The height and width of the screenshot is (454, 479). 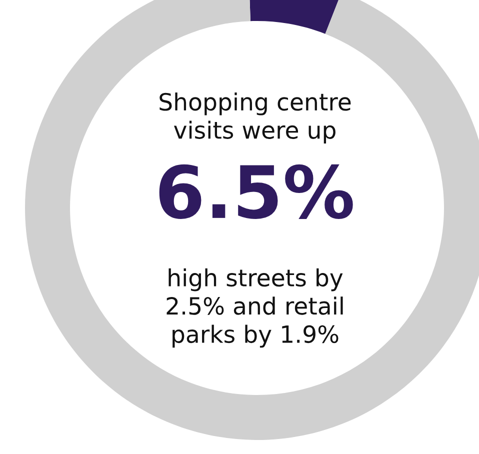 I want to click on text: high streets by 2.5% and retail parks by 1.9%, so click(x=254, y=308).